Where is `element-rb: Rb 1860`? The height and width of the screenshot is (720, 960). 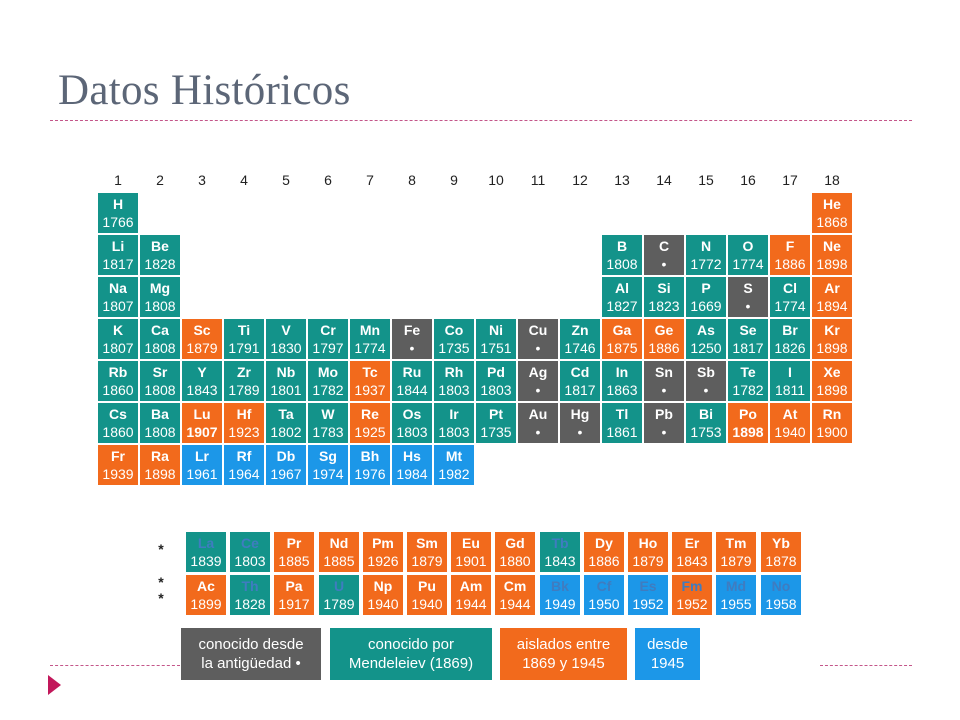
element-rb: Rb 1860 is located at coordinates (118, 381).